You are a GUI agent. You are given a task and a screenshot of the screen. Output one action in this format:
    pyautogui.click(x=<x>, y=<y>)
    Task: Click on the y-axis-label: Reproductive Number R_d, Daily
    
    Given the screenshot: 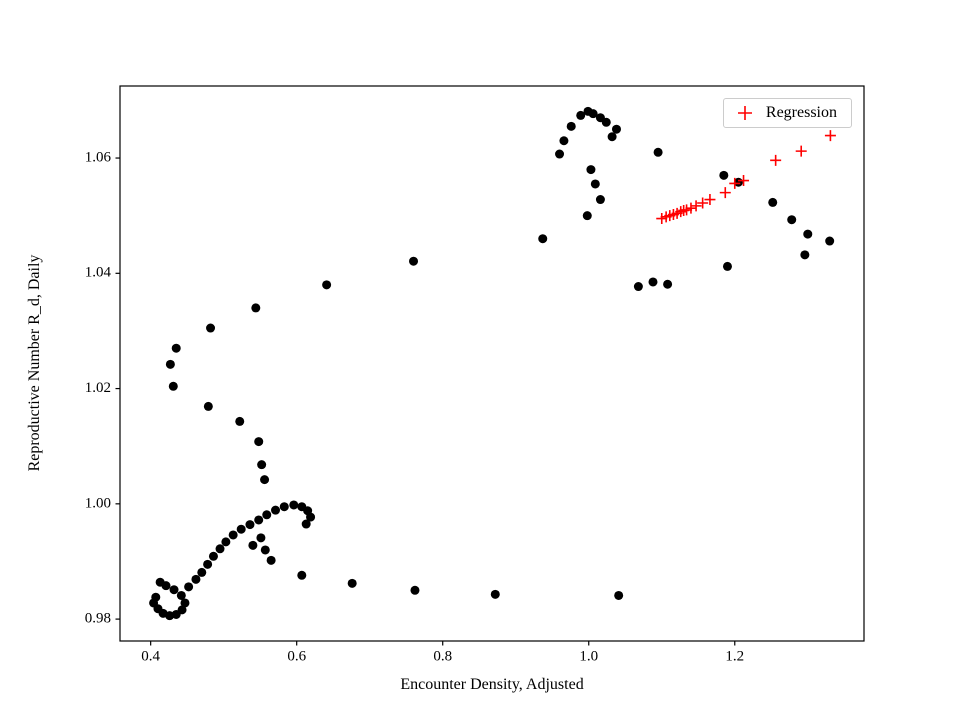 What is the action you would take?
    pyautogui.click(x=34, y=363)
    